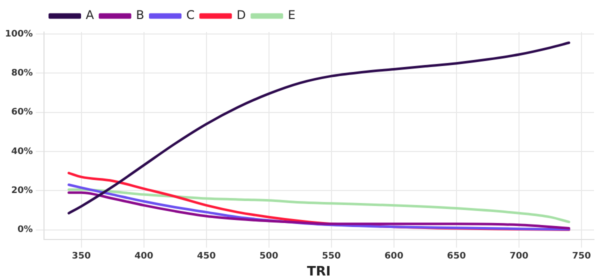 The height and width of the screenshot is (280, 600). What do you see at coordinates (268, 256) in the screenshot?
I see `x-tick-label: 500` at bounding box center [268, 256].